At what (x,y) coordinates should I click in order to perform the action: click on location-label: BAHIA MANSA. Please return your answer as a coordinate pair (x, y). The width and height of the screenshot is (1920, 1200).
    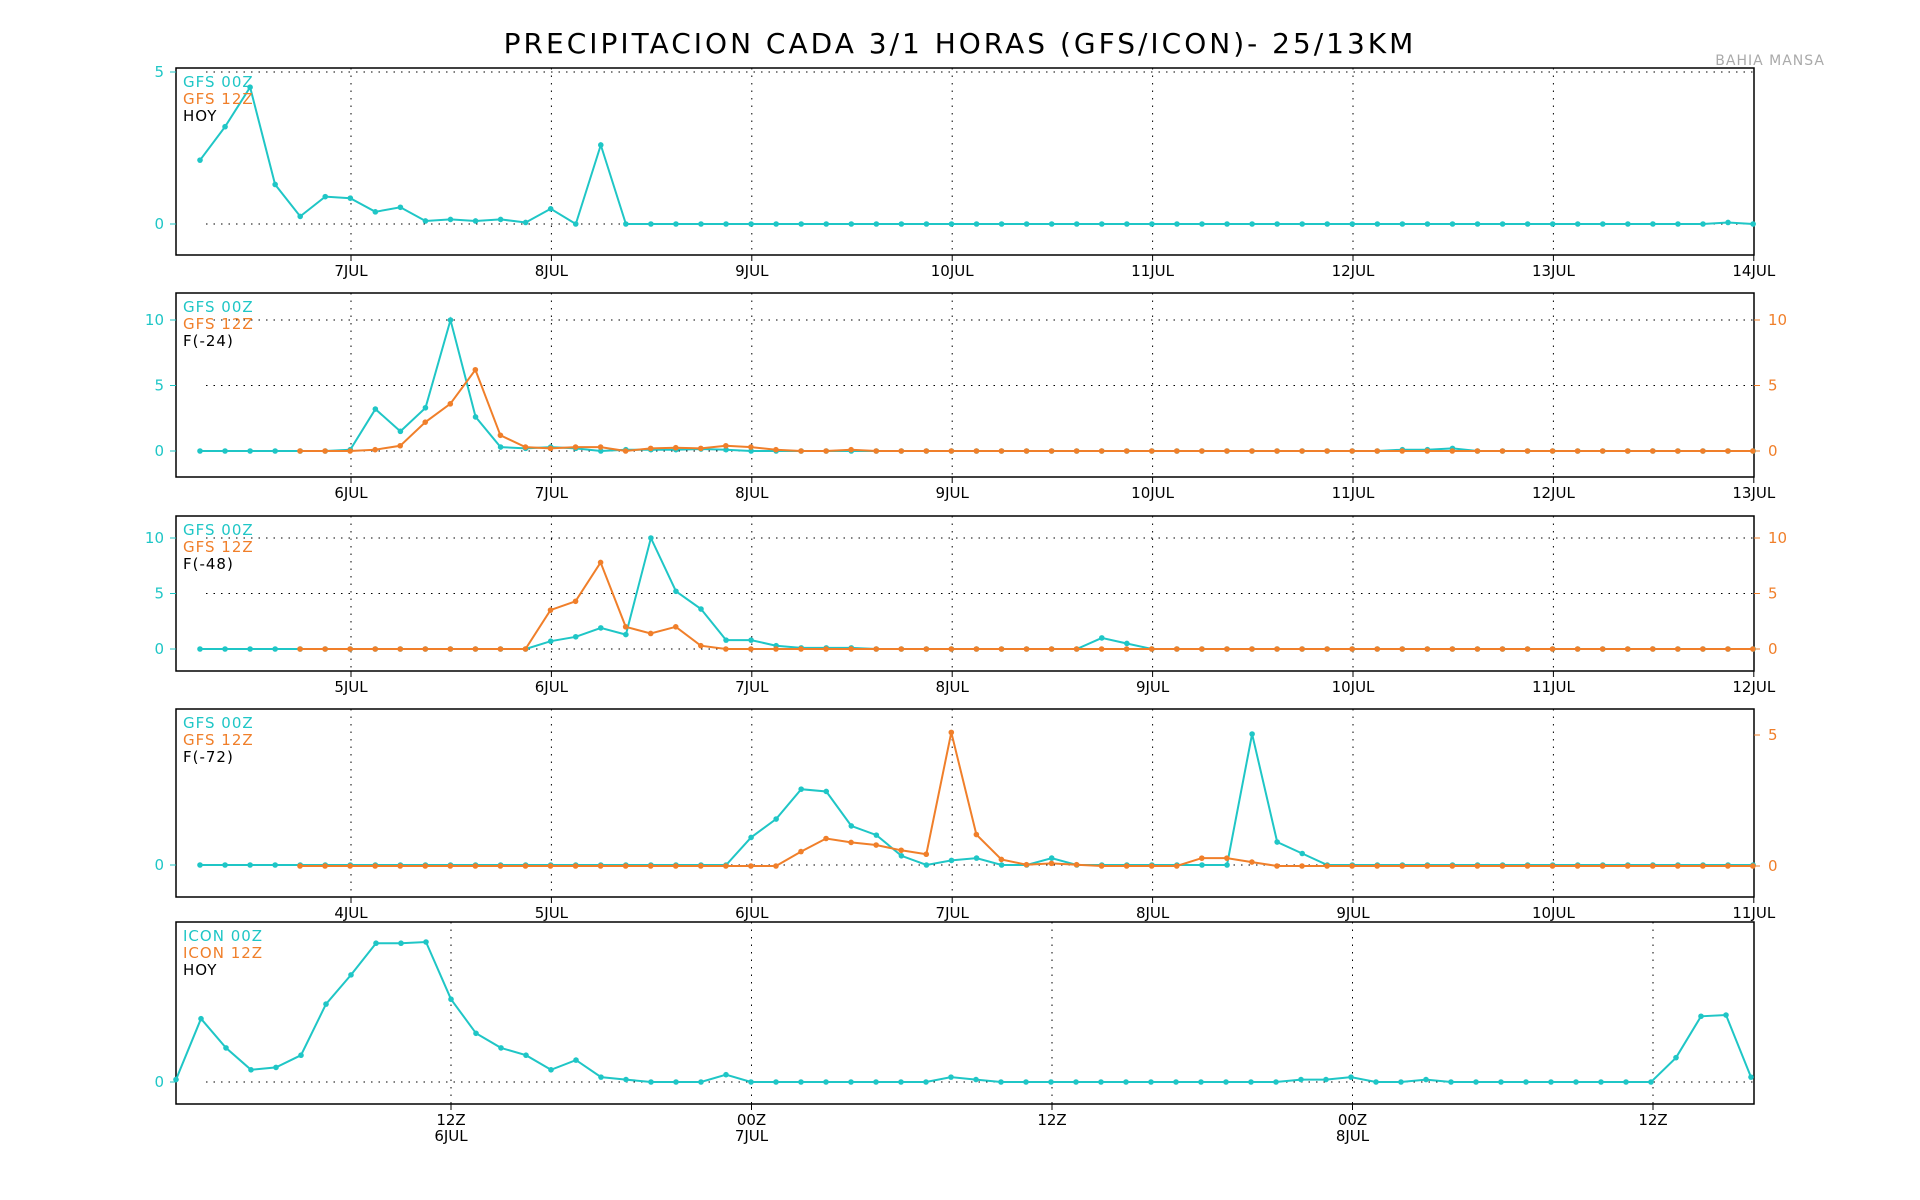
    Looking at the image, I should click on (1770, 61).